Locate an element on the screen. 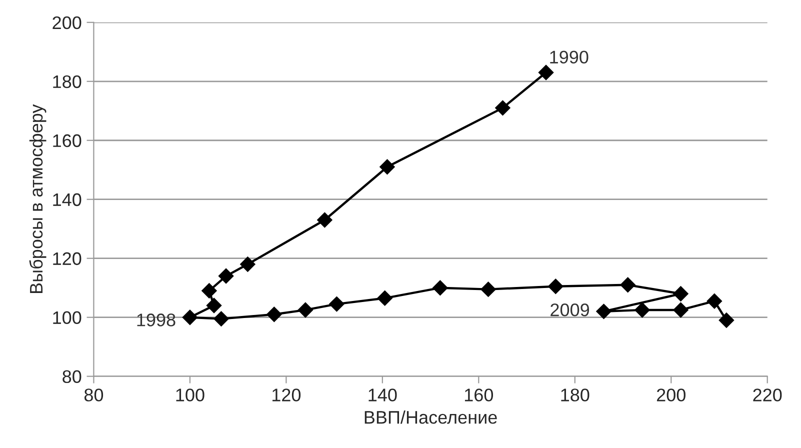  y-tick-label: 80 is located at coordinates (72, 377).